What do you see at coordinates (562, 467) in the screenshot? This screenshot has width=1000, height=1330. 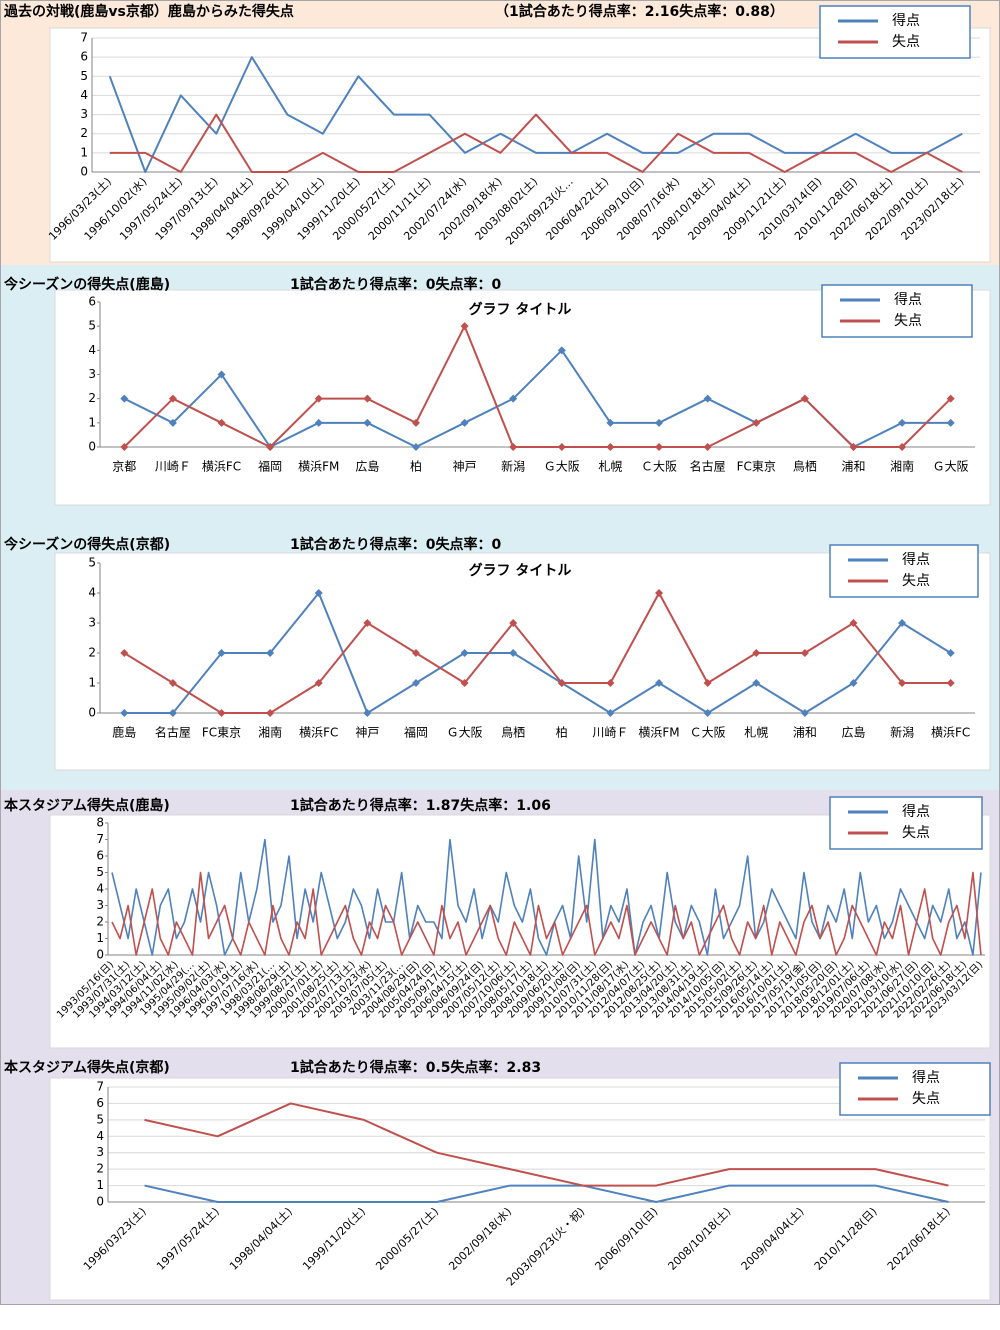 I see `x-tick-label: Ｇ大阪` at bounding box center [562, 467].